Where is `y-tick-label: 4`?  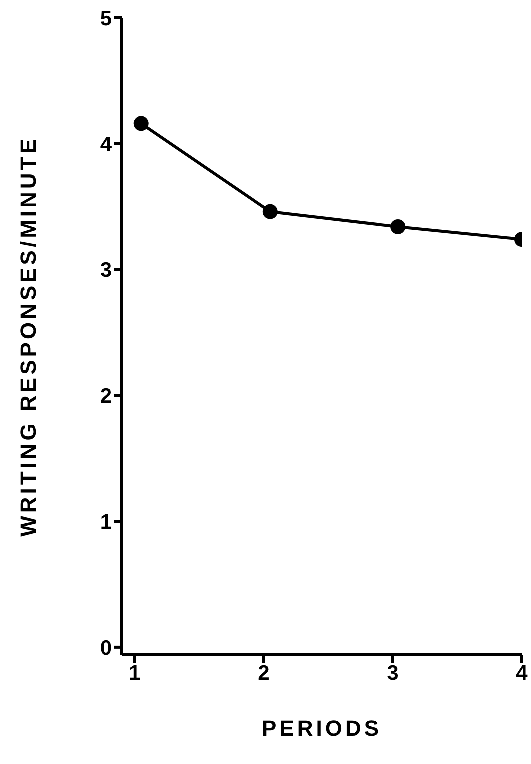
y-tick-label: 4 is located at coordinates (106, 144).